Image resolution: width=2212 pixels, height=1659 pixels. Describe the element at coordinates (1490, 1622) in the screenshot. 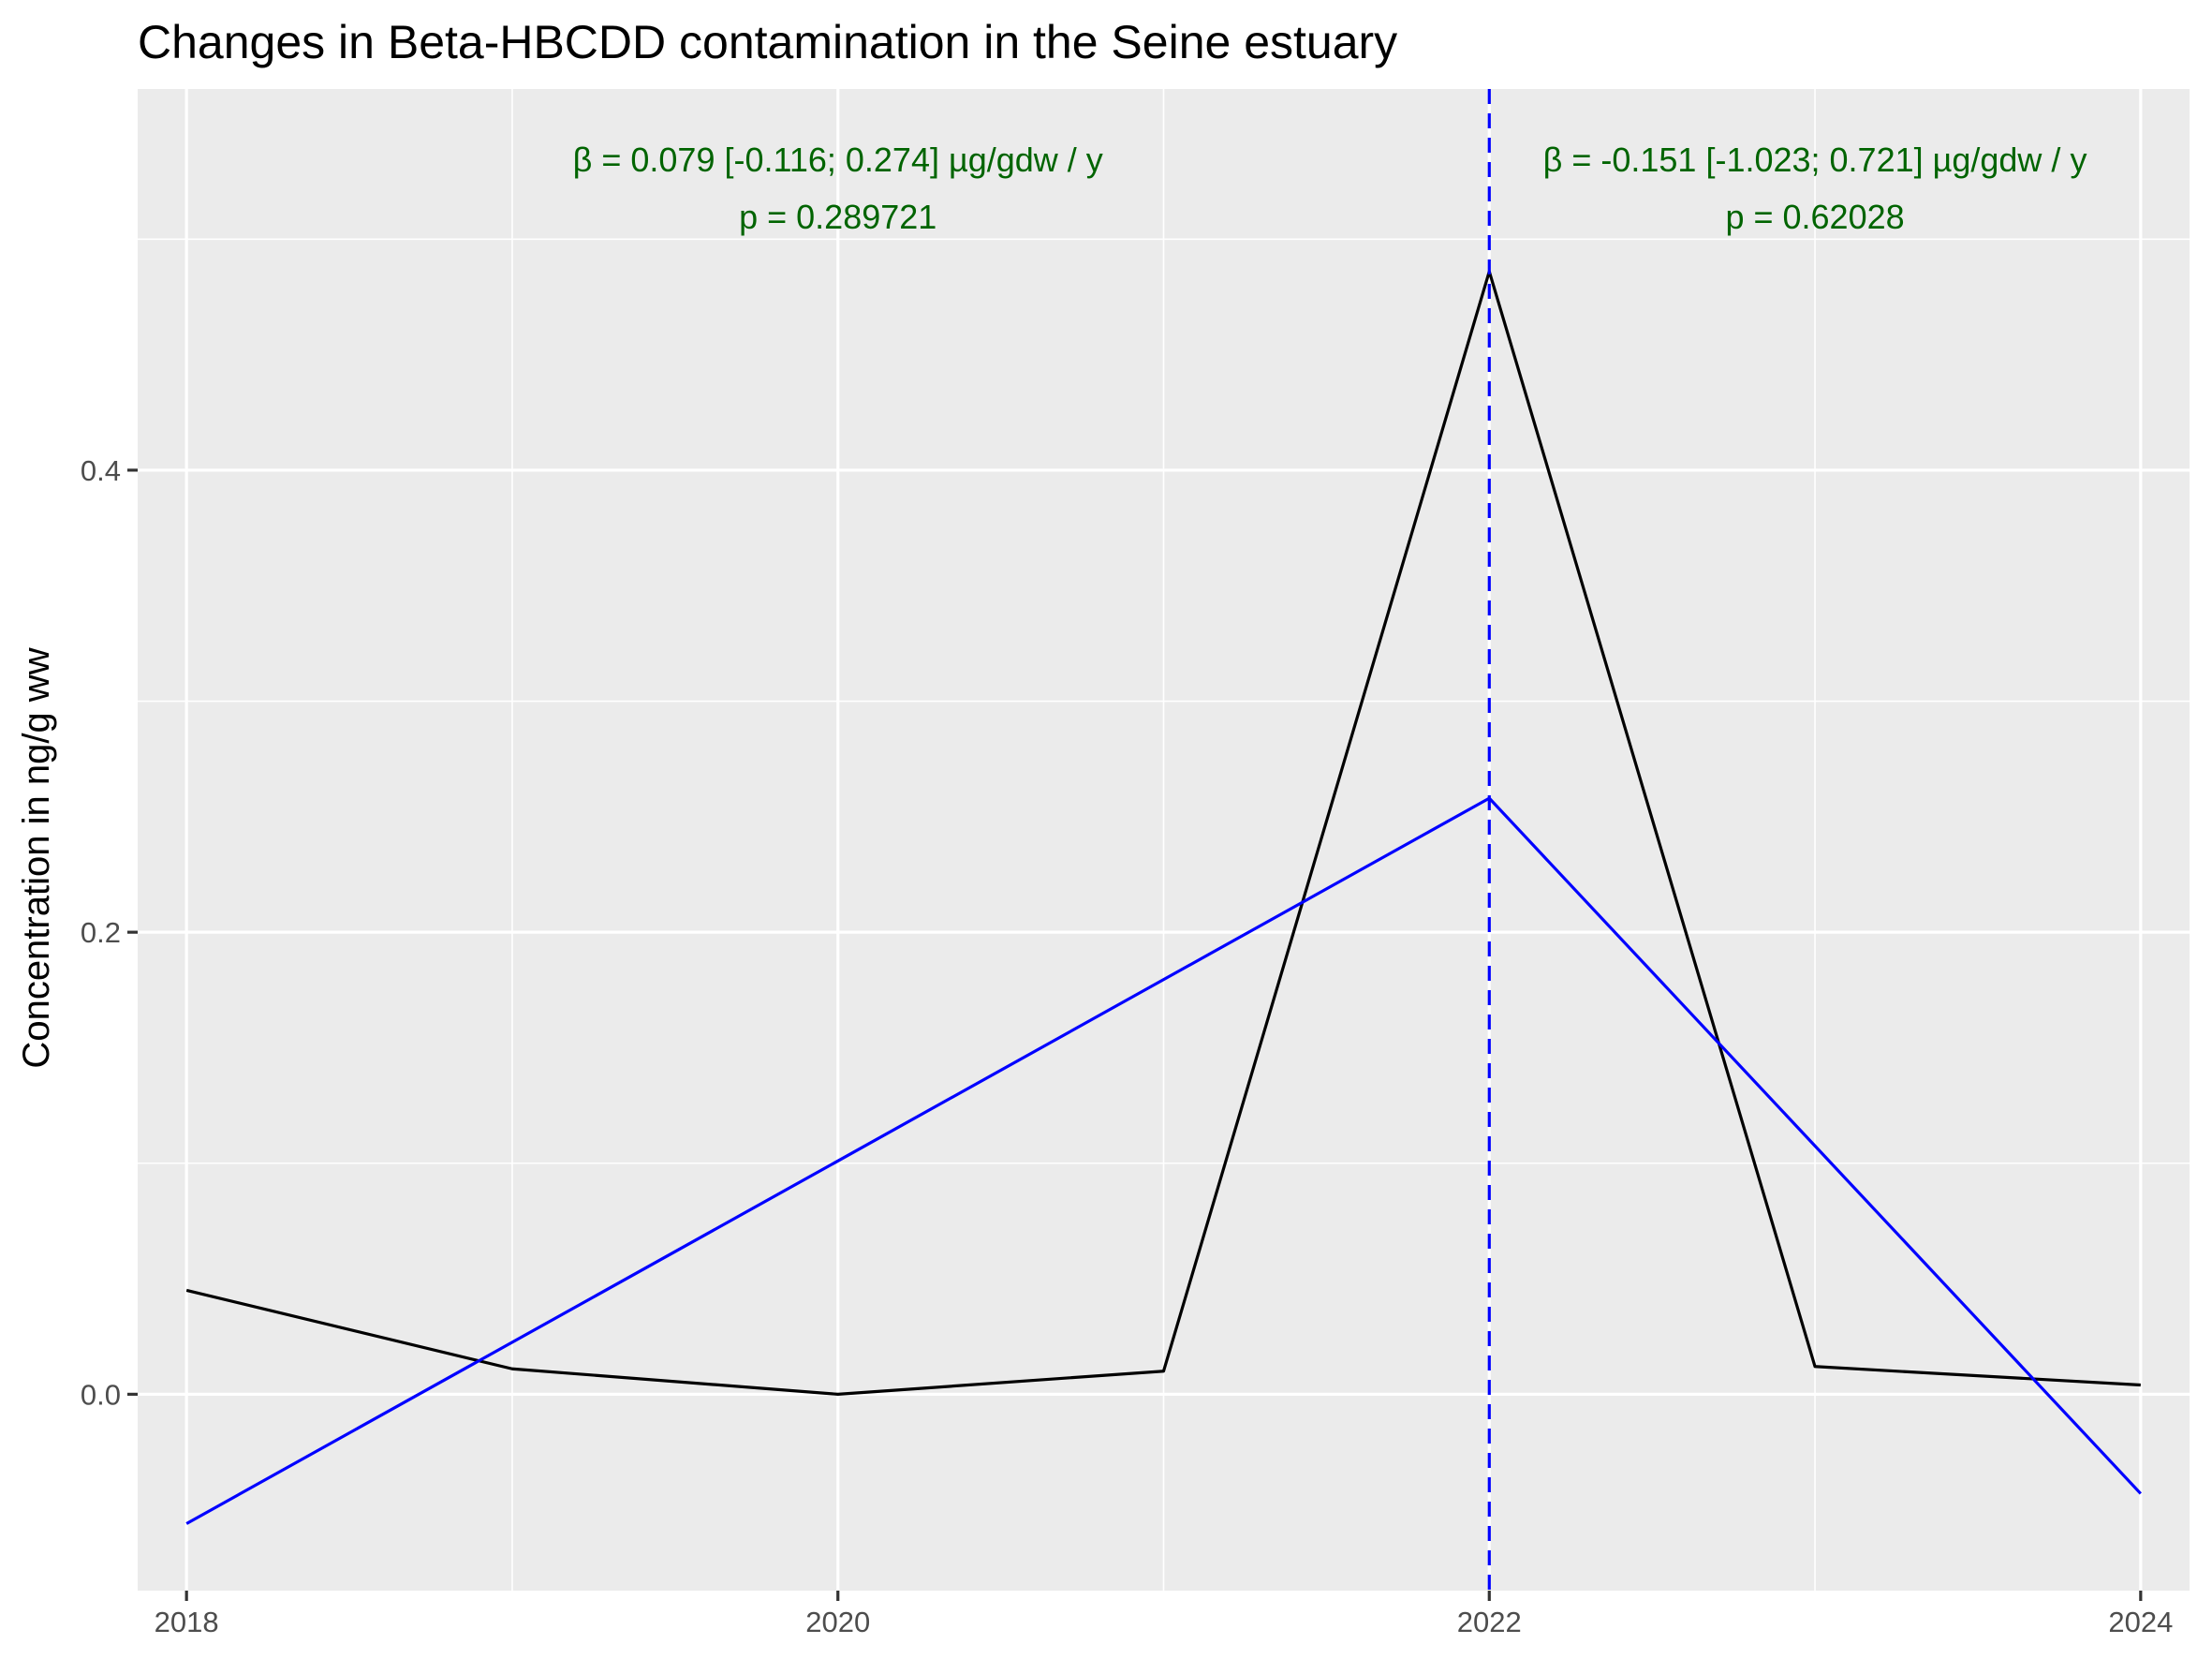

I see `x-tick-label: 2022` at that location.